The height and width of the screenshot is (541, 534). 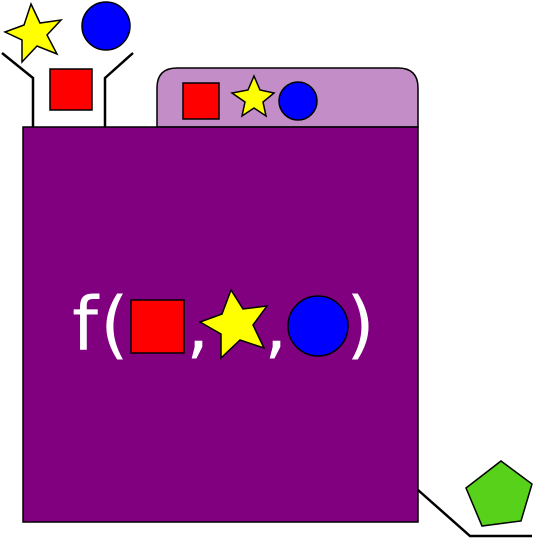 I want to click on function-label: f ( , , ), so click(x=223, y=325).